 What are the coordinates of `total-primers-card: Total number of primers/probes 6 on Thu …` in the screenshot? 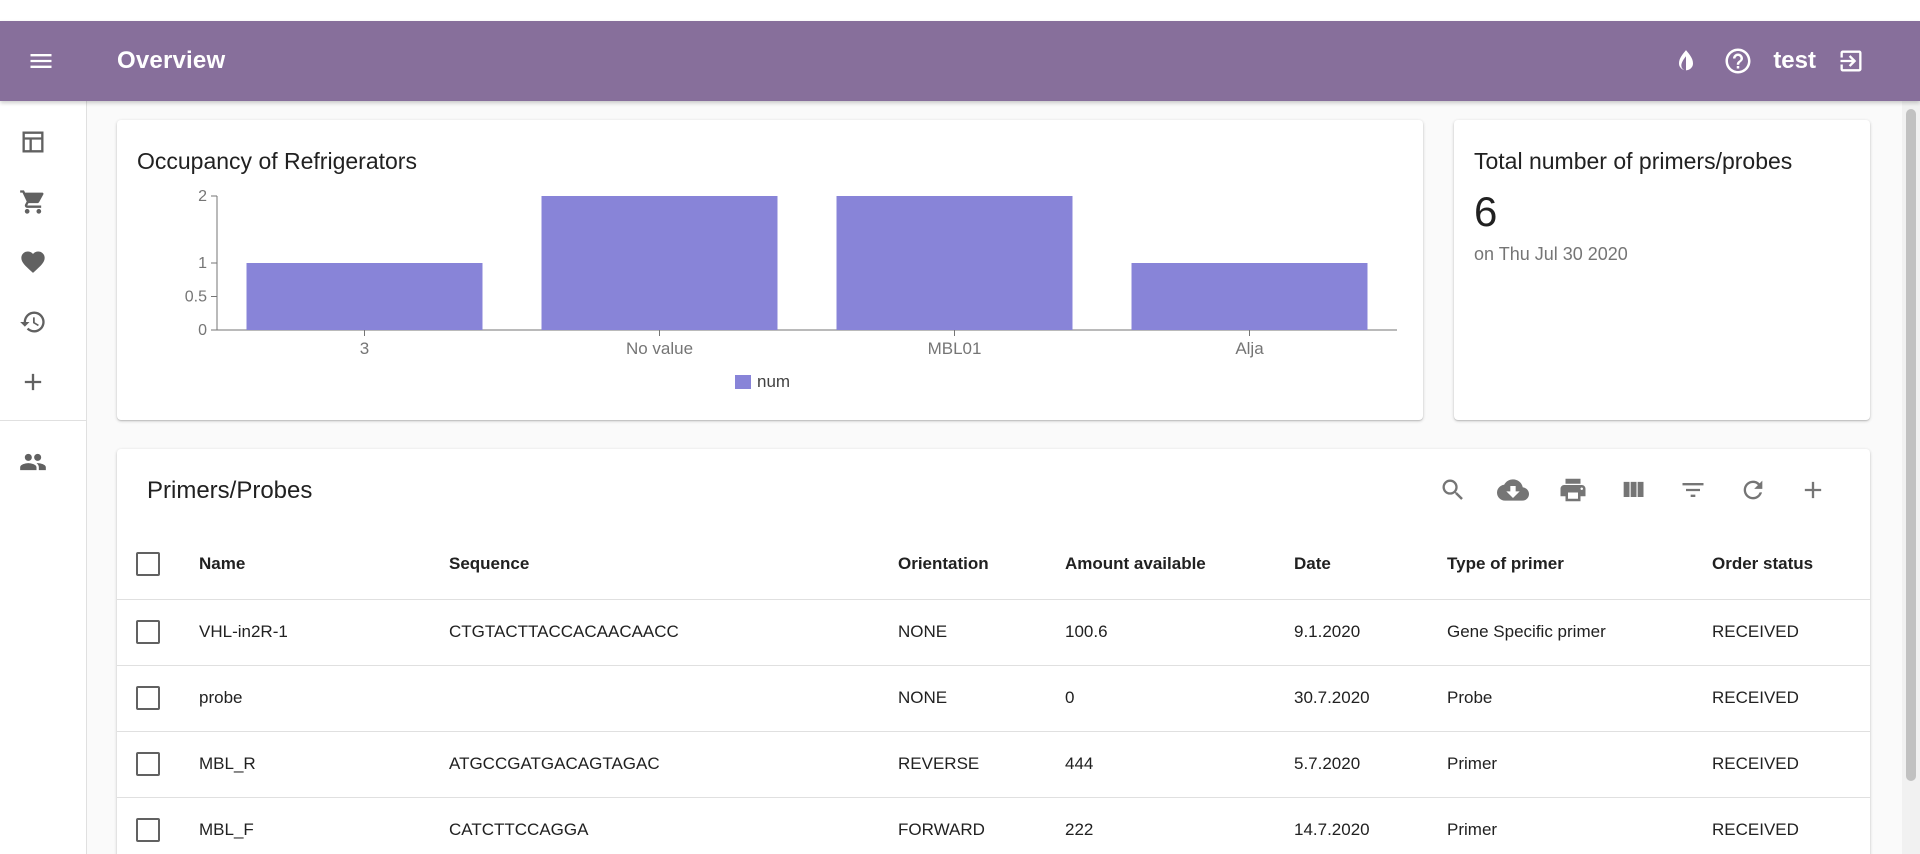 It's located at (1662, 270).